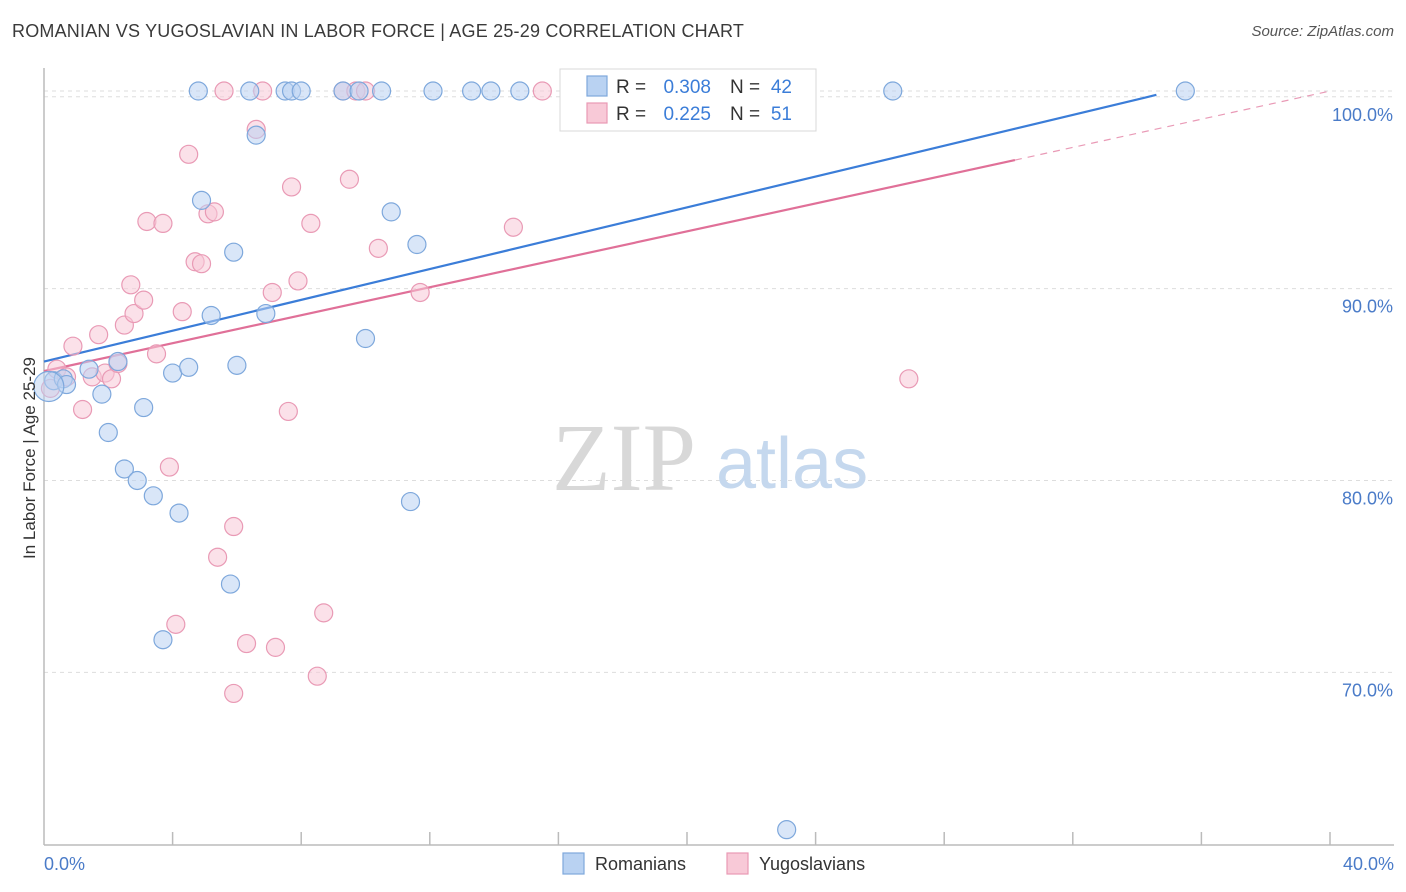 Image resolution: width=1406 pixels, height=892 pixels. Describe the element at coordinates (781, 87) in the screenshot. I see `legend-n-value-romanians: 42` at that location.